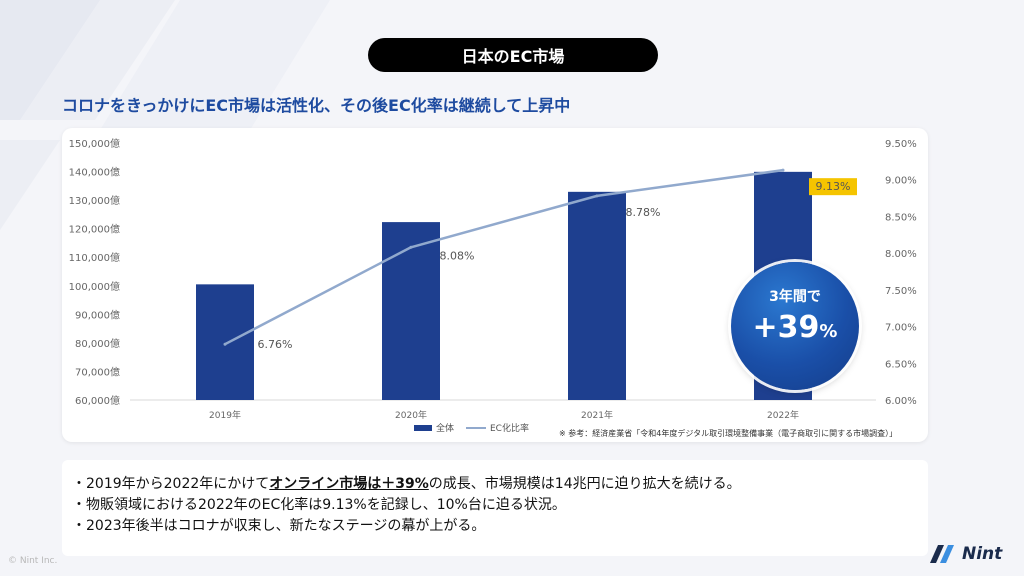  I want to click on right-axis-tick: 9.00%, so click(901, 181).